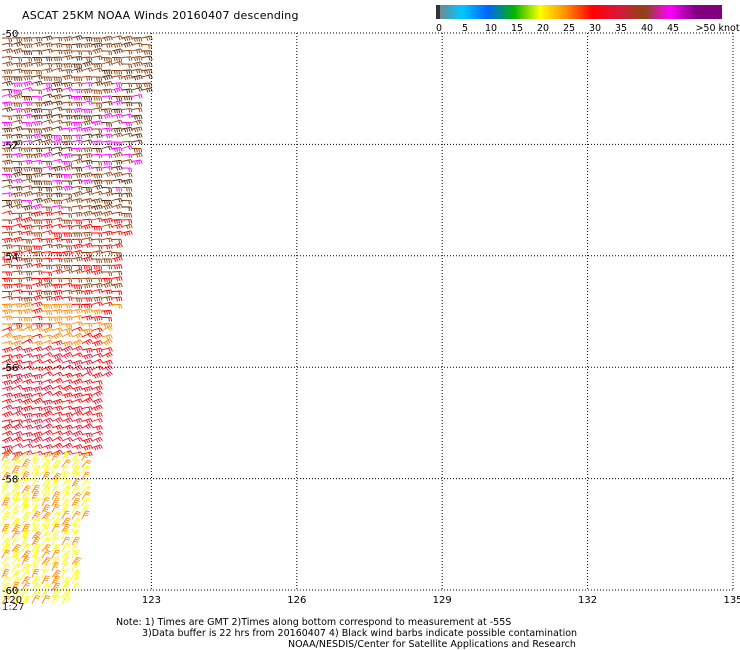  Describe the element at coordinates (151, 600) in the screenshot. I see `lon-label: 123` at that location.